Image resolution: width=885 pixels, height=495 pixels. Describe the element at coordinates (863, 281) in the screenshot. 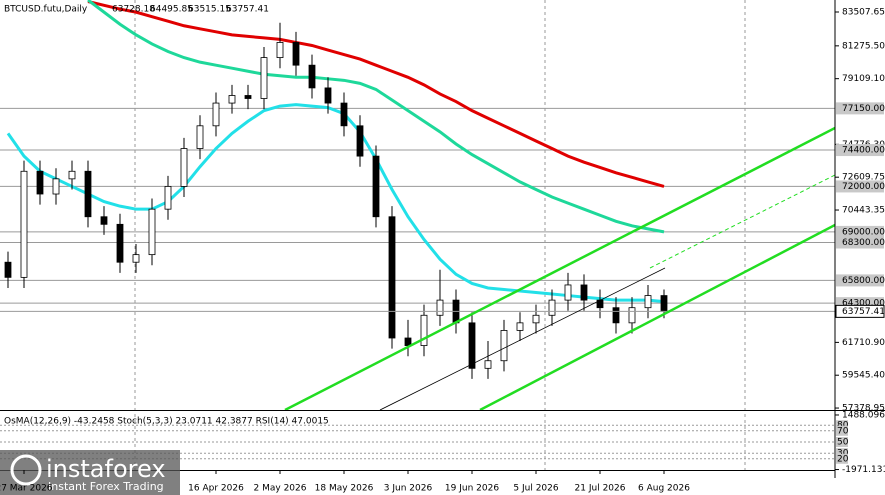

I see `level-label: 65800.00` at that location.